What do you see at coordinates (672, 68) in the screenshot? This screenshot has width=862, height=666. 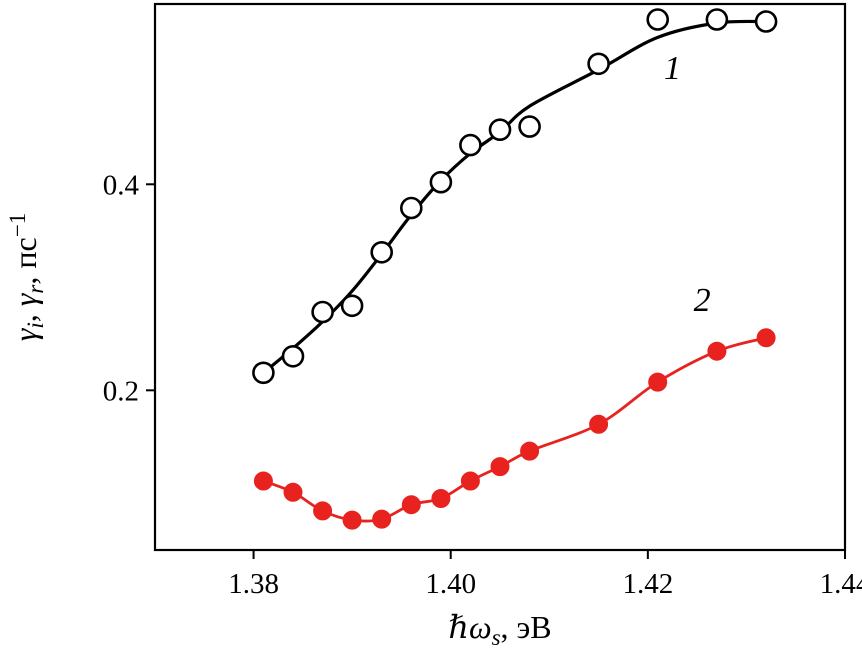 I see `curve-label-1: 1` at bounding box center [672, 68].